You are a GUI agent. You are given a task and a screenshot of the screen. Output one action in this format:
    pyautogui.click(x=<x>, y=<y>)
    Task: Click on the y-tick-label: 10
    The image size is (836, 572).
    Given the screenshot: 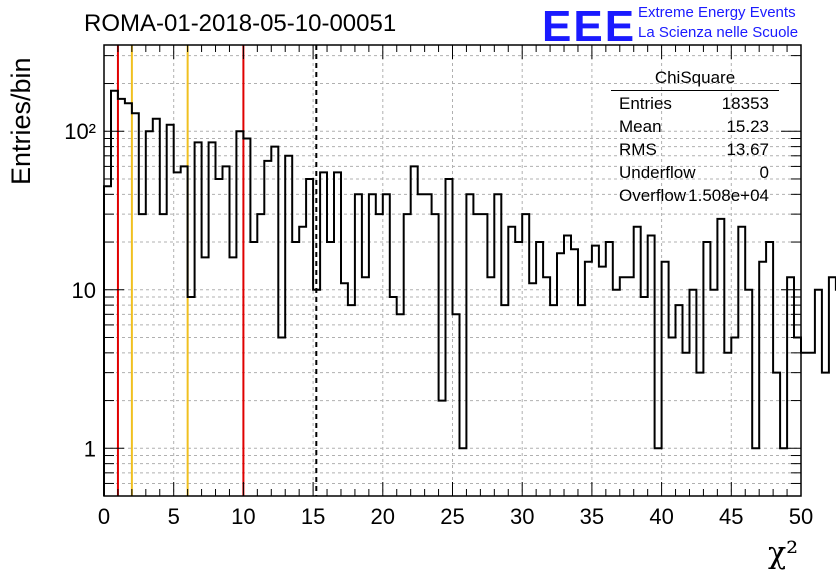 What is the action you would take?
    pyautogui.click(x=84, y=290)
    